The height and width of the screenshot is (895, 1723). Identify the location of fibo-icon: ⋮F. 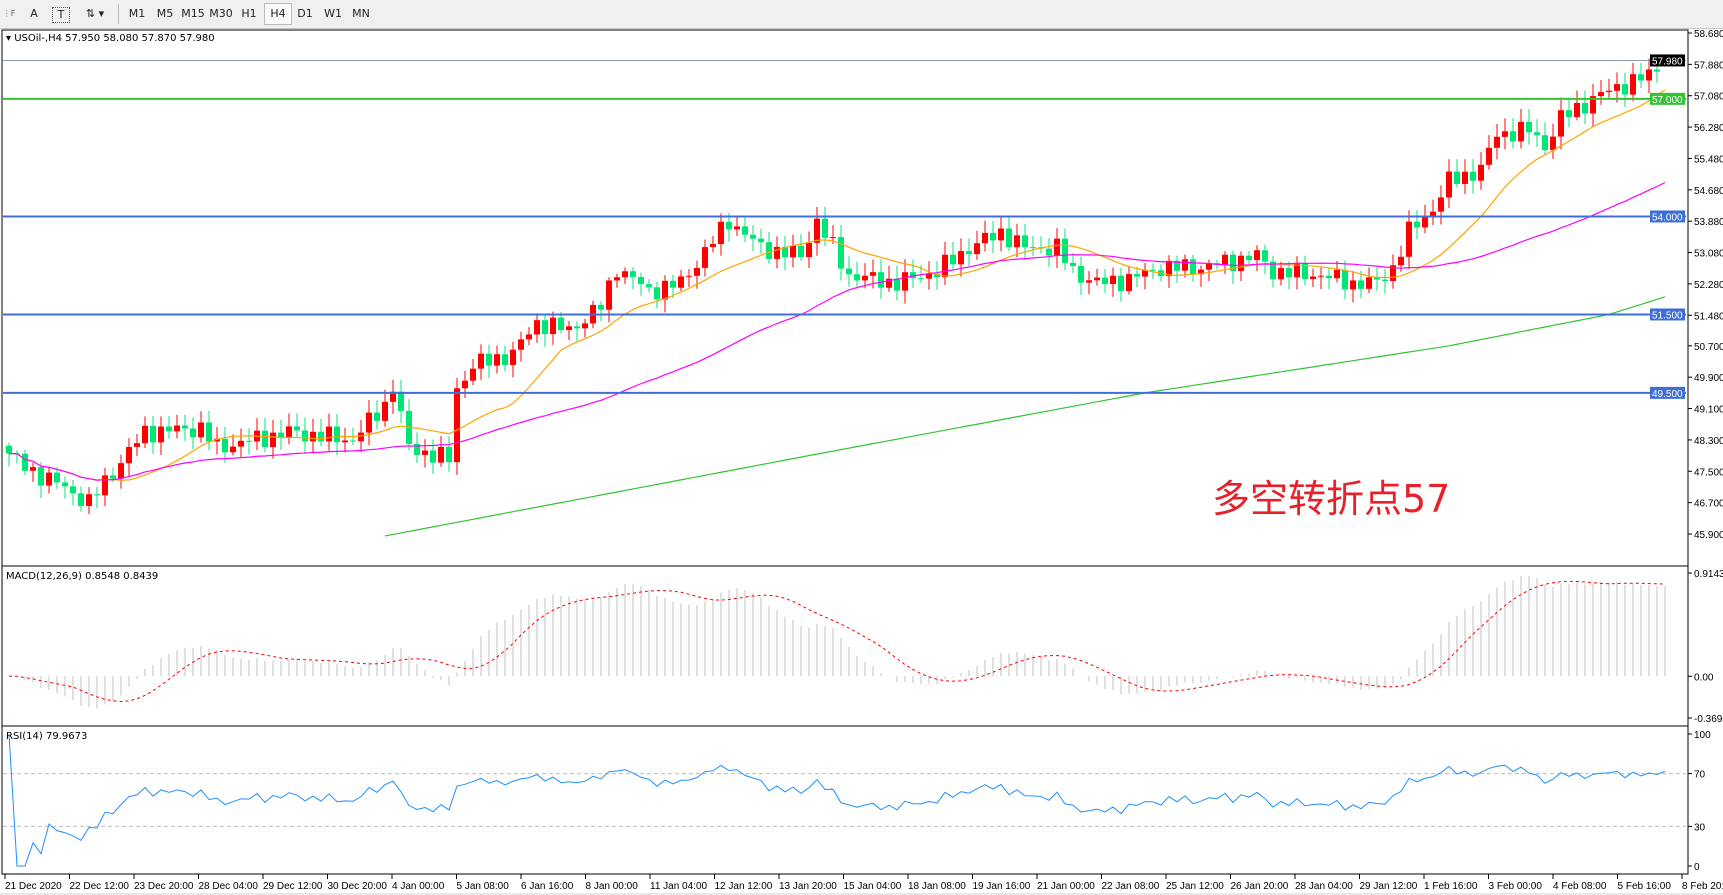
(9, 13).